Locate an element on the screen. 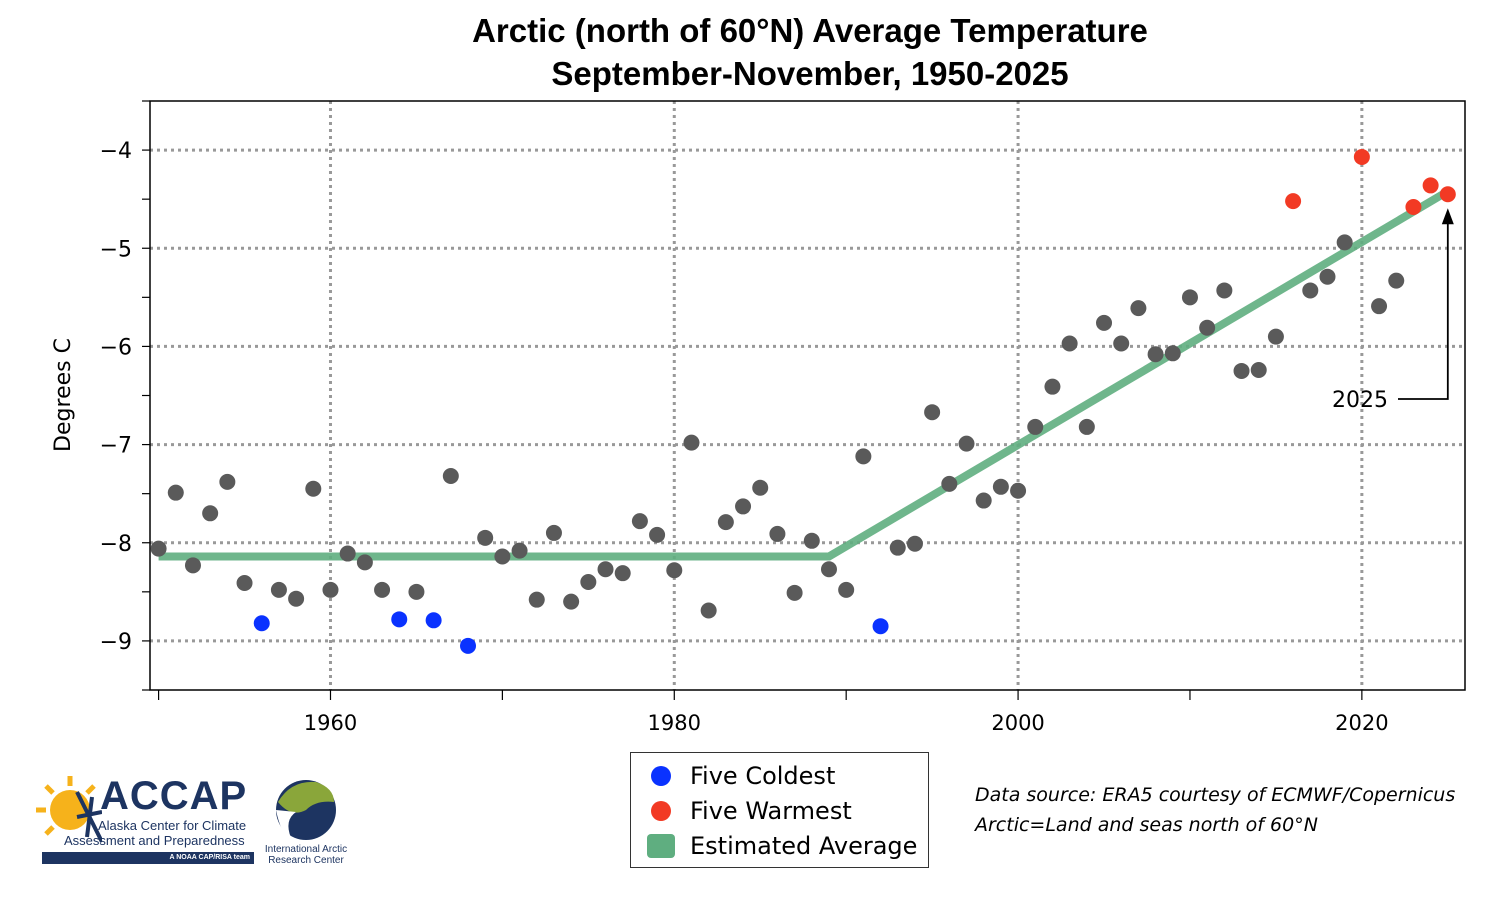 The image size is (1500, 900). legend-item-warmest: Five Warmest is located at coordinates (741, 811).